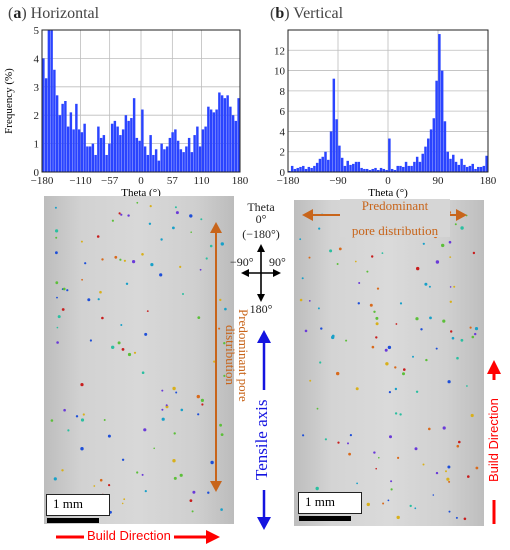 The image size is (510, 550). Describe the element at coordinates (216, 357) in the screenshot. I see `orange-double-arrow-vertical` at that location.